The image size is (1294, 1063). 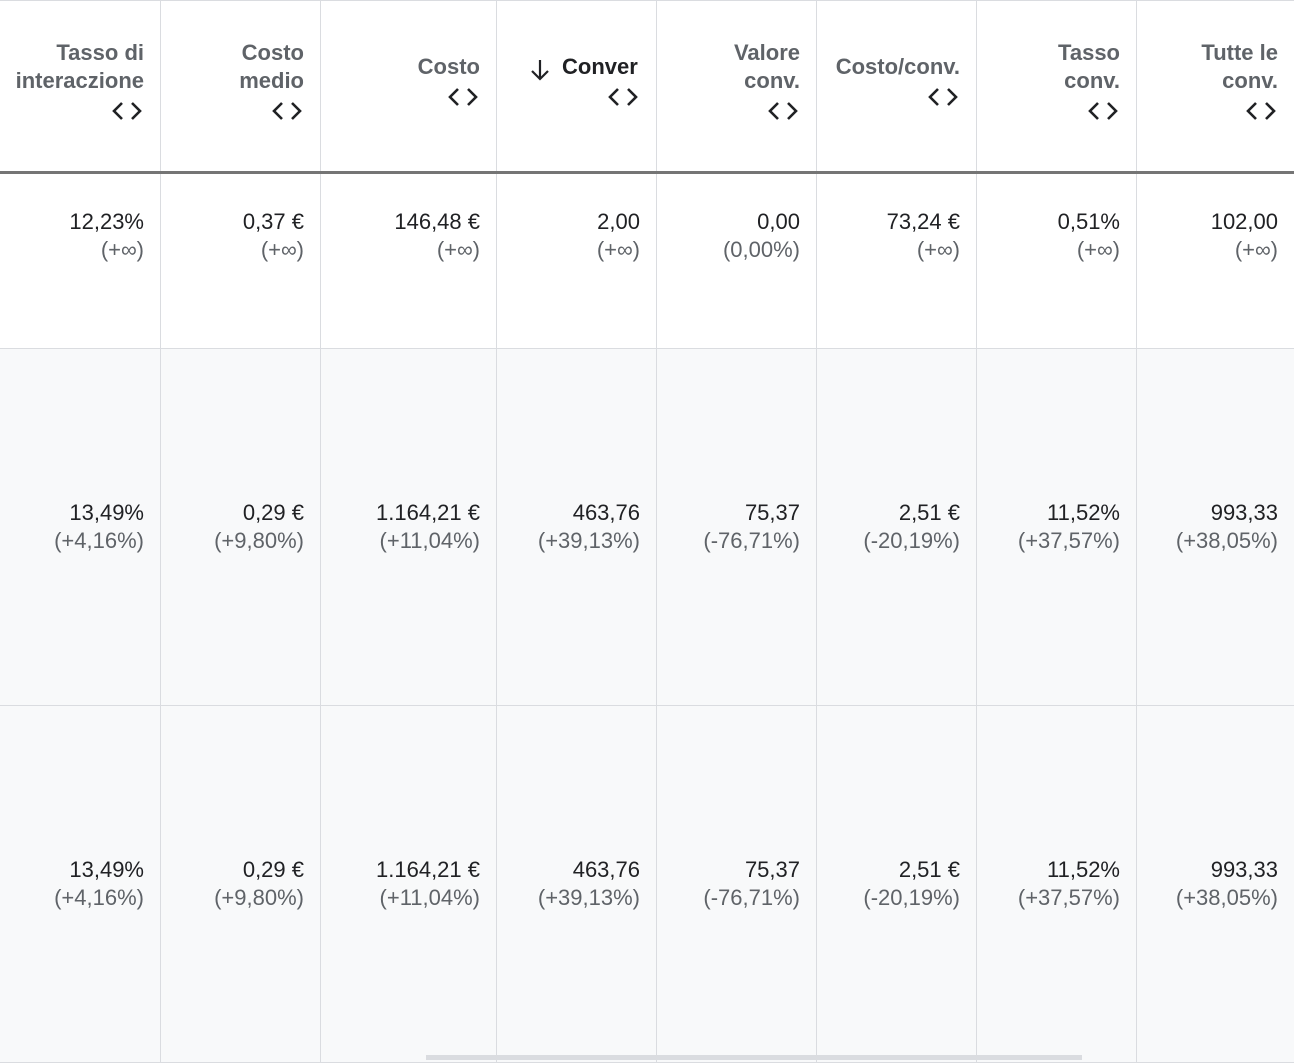 What do you see at coordinates (897, 86) in the screenshot?
I see `column-header-cost-per-conv: Costo/conv.` at bounding box center [897, 86].